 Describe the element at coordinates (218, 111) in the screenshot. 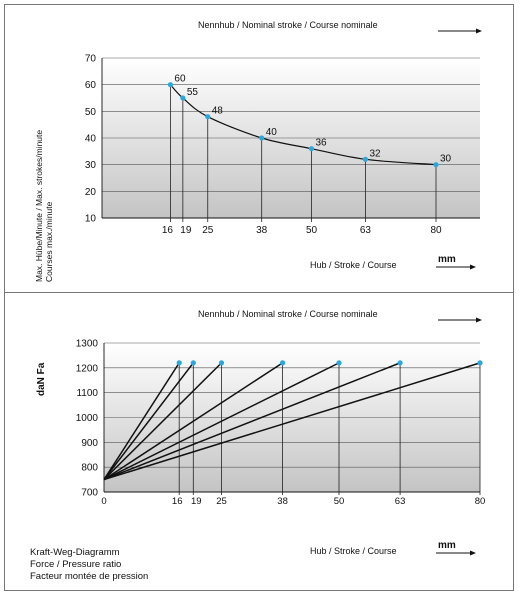

I see `top-data-label: 48` at that location.